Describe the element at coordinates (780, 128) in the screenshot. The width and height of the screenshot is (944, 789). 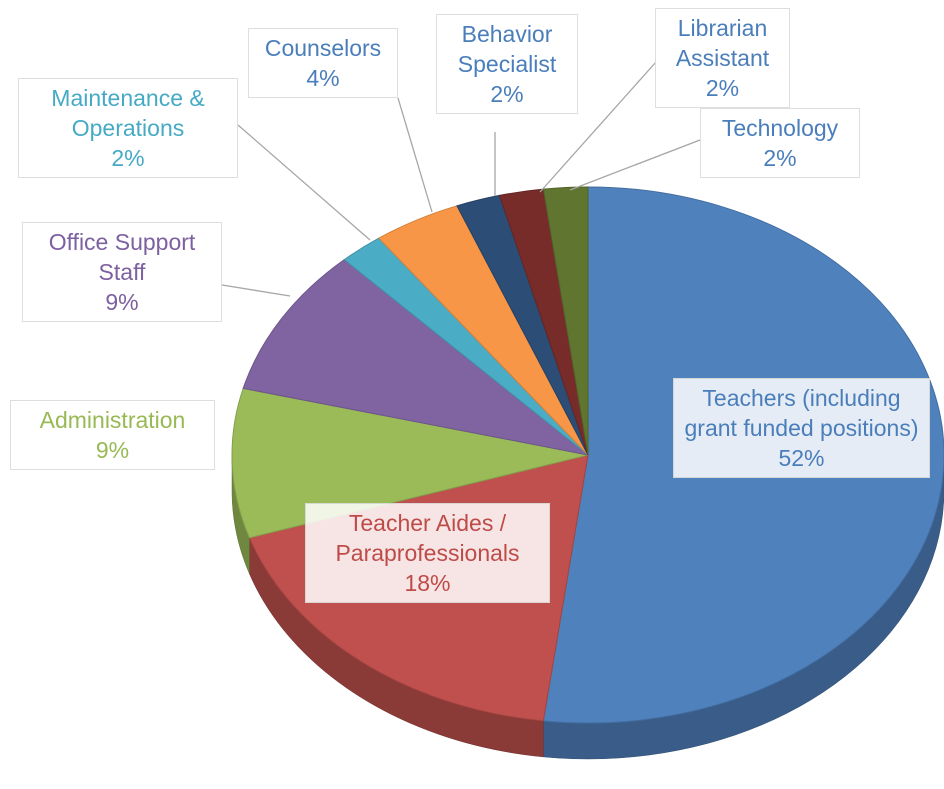
I see `category-label: Technology` at that location.